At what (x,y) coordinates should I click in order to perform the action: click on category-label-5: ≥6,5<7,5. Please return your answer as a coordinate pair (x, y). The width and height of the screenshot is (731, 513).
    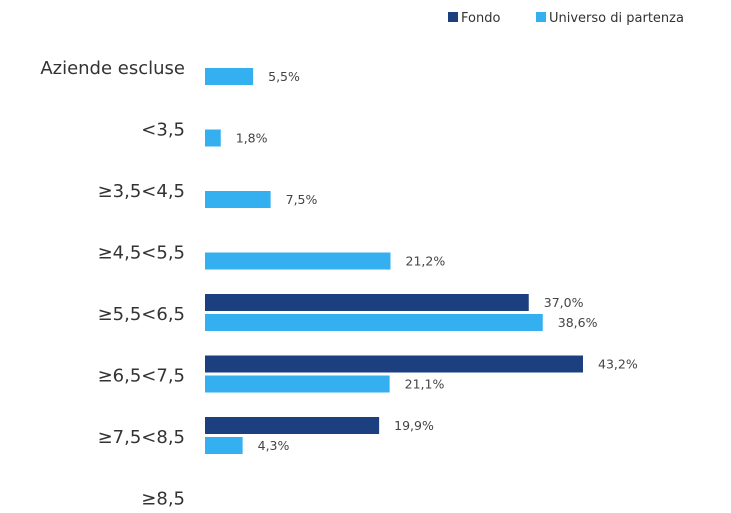
    Looking at the image, I should click on (141, 376).